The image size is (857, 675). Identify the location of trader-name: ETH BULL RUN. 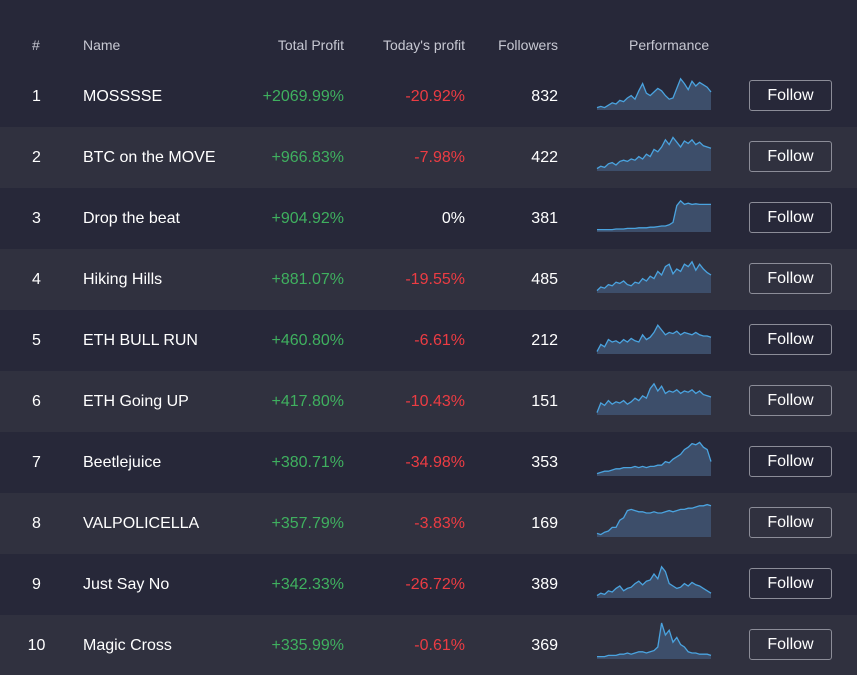
(140, 340).